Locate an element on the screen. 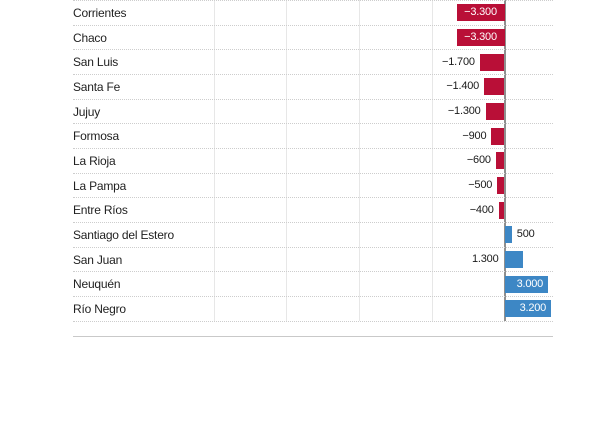  value-label: 500 is located at coordinates (525, 234).